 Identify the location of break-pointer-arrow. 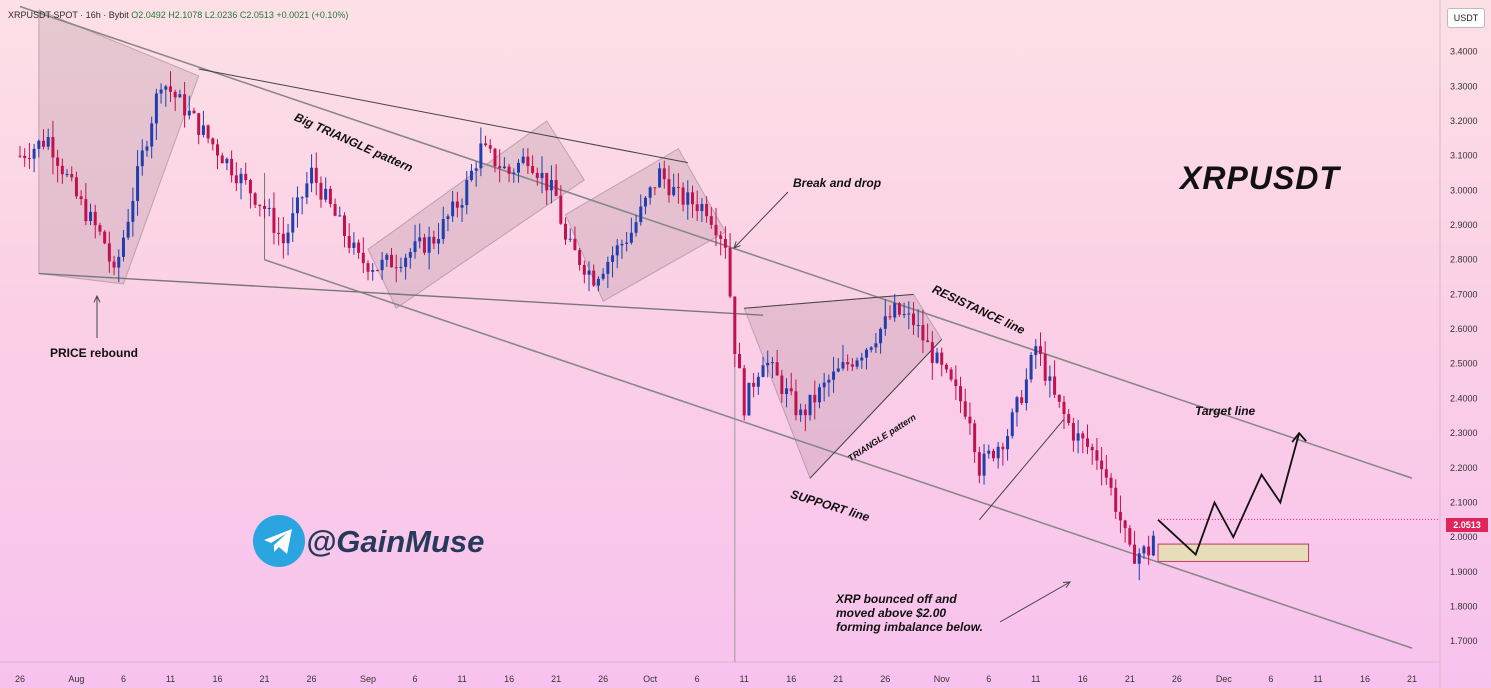
(761, 220).